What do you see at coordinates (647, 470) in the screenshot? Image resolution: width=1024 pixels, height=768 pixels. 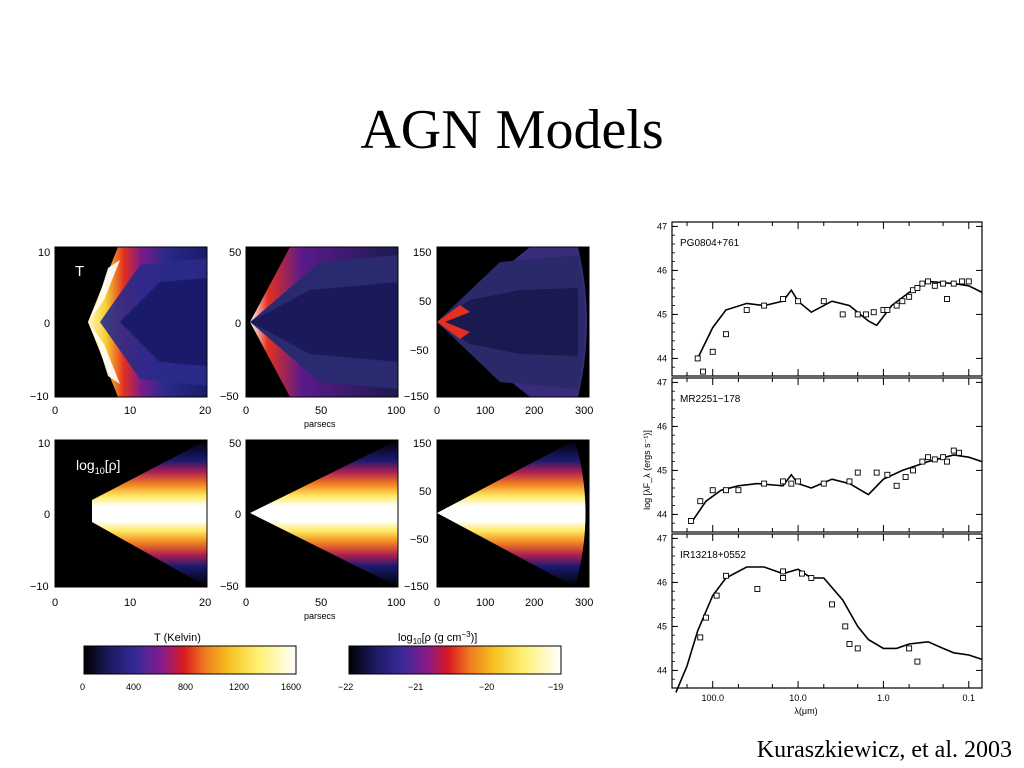 I see `sed-ylabel: log [λF_λ (ergs s⁻¹)]` at bounding box center [647, 470].